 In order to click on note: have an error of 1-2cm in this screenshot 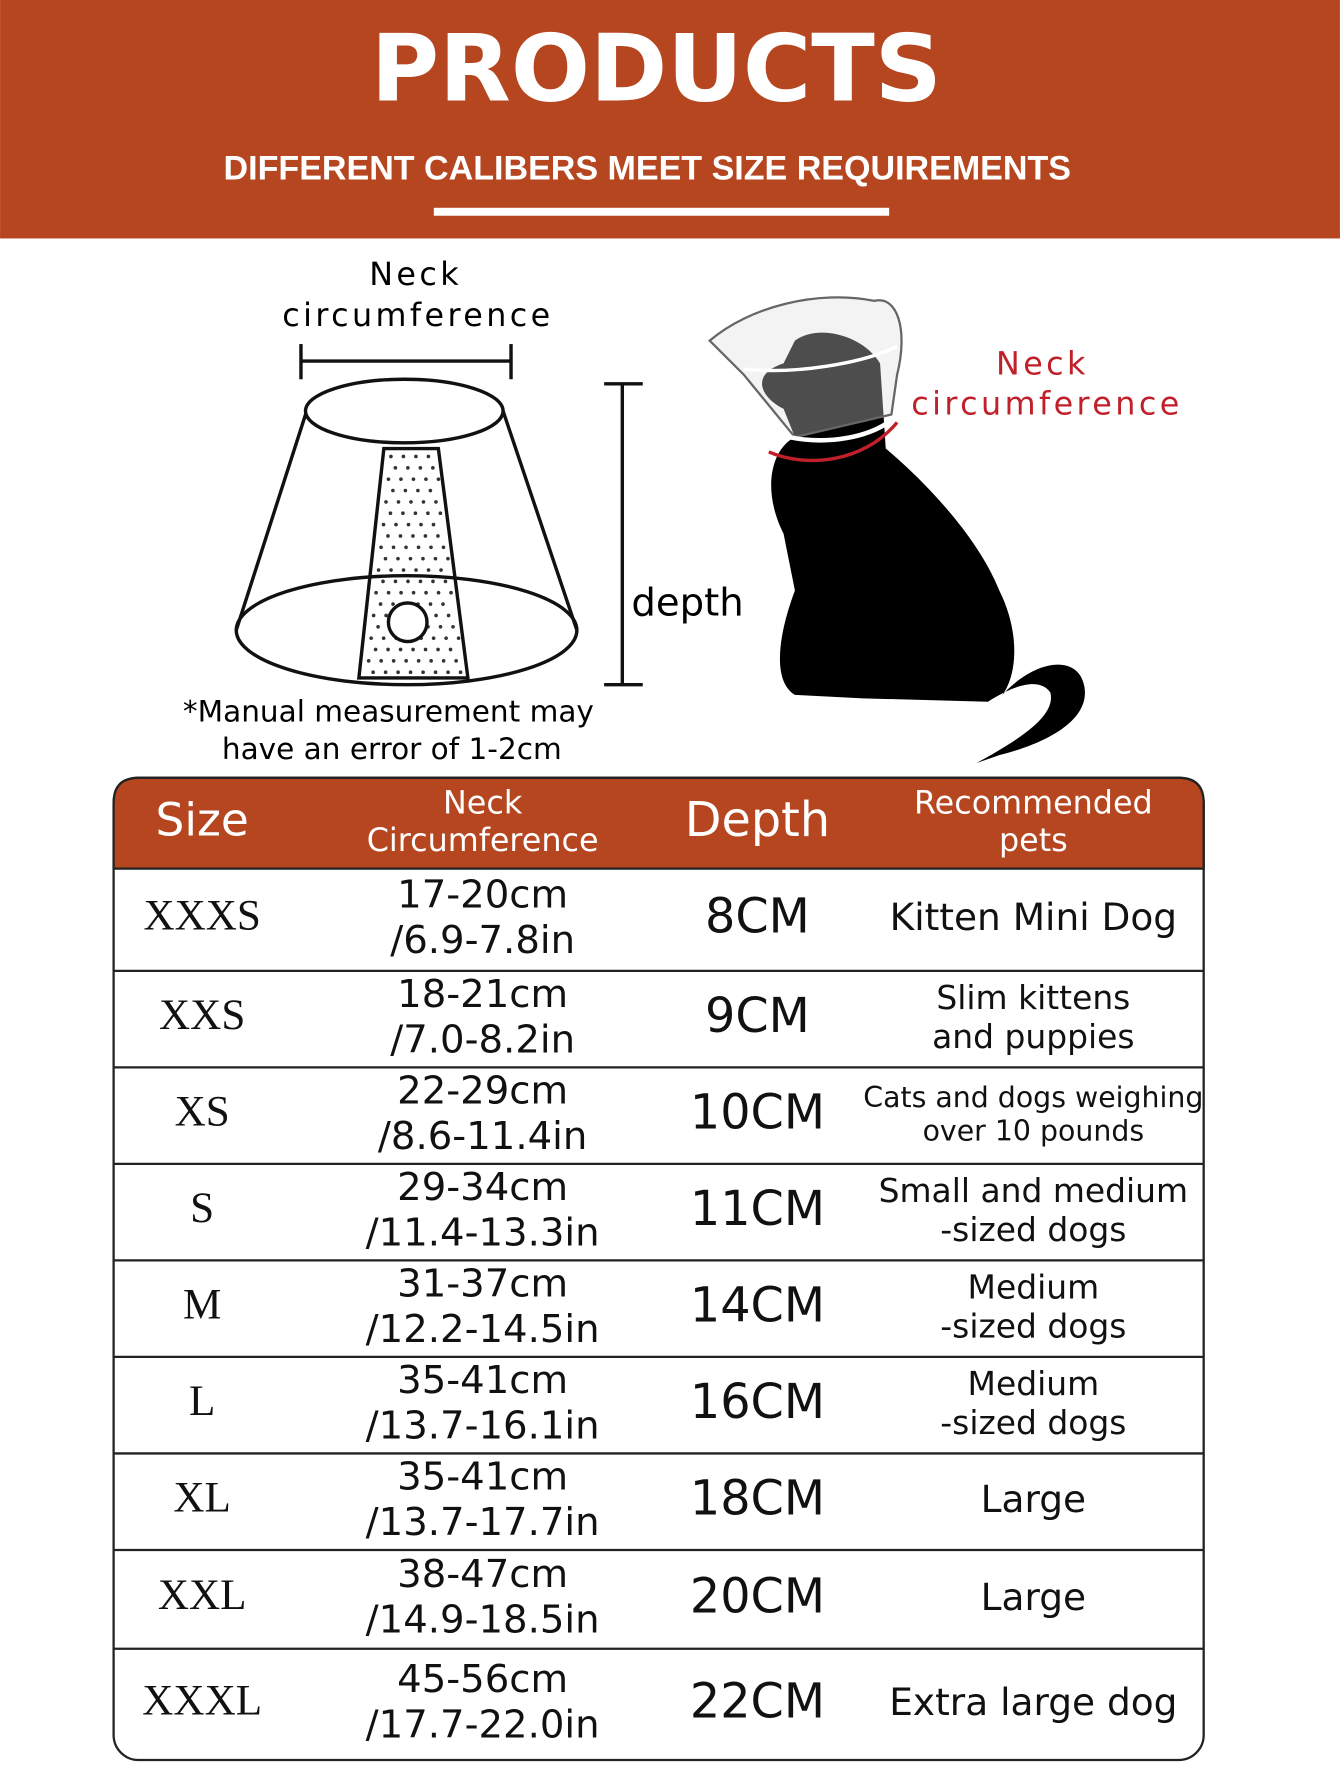, I will do `click(392, 749)`.